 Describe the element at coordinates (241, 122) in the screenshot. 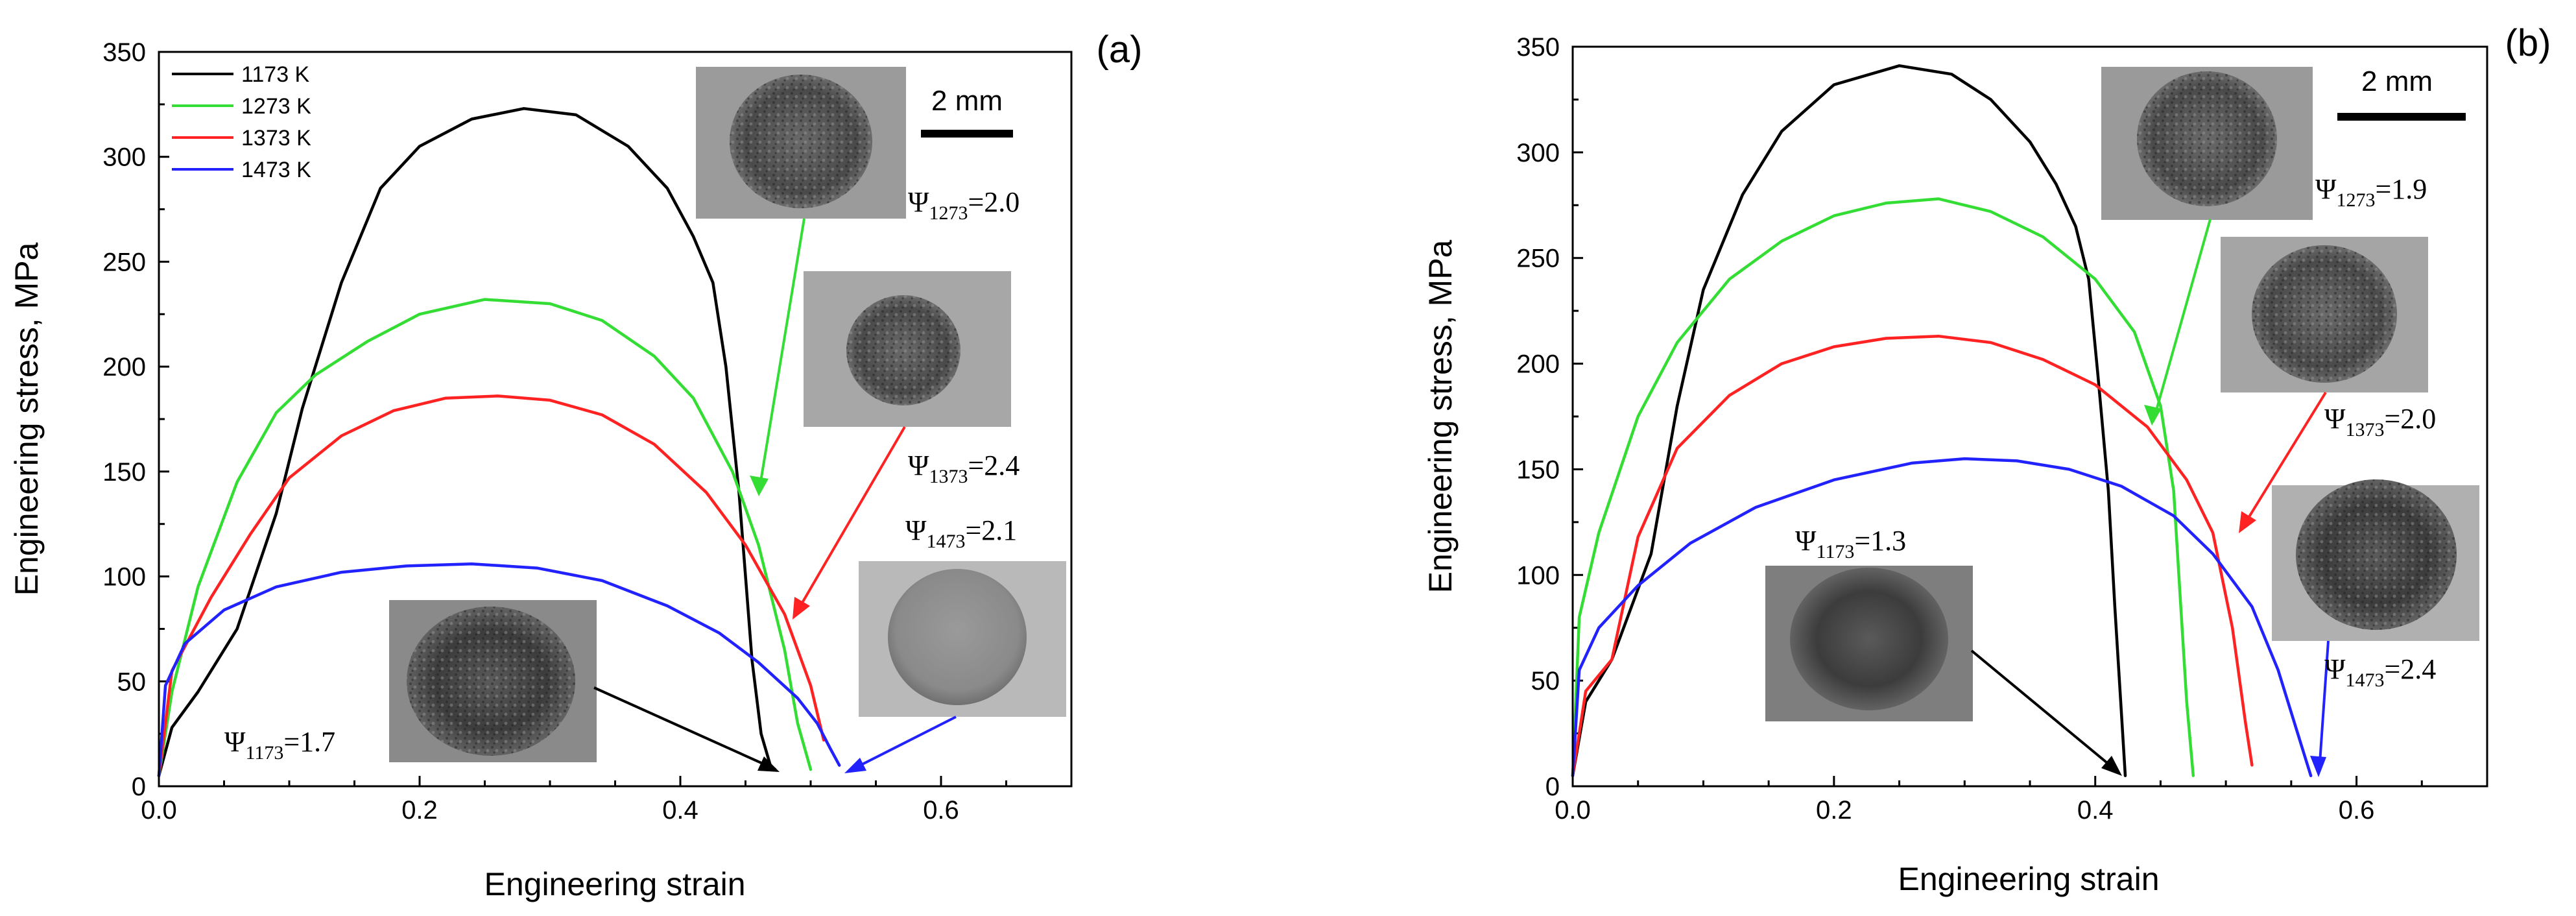

I see `legend: 1173 K 1273 K 1373 K 1473 K` at that location.